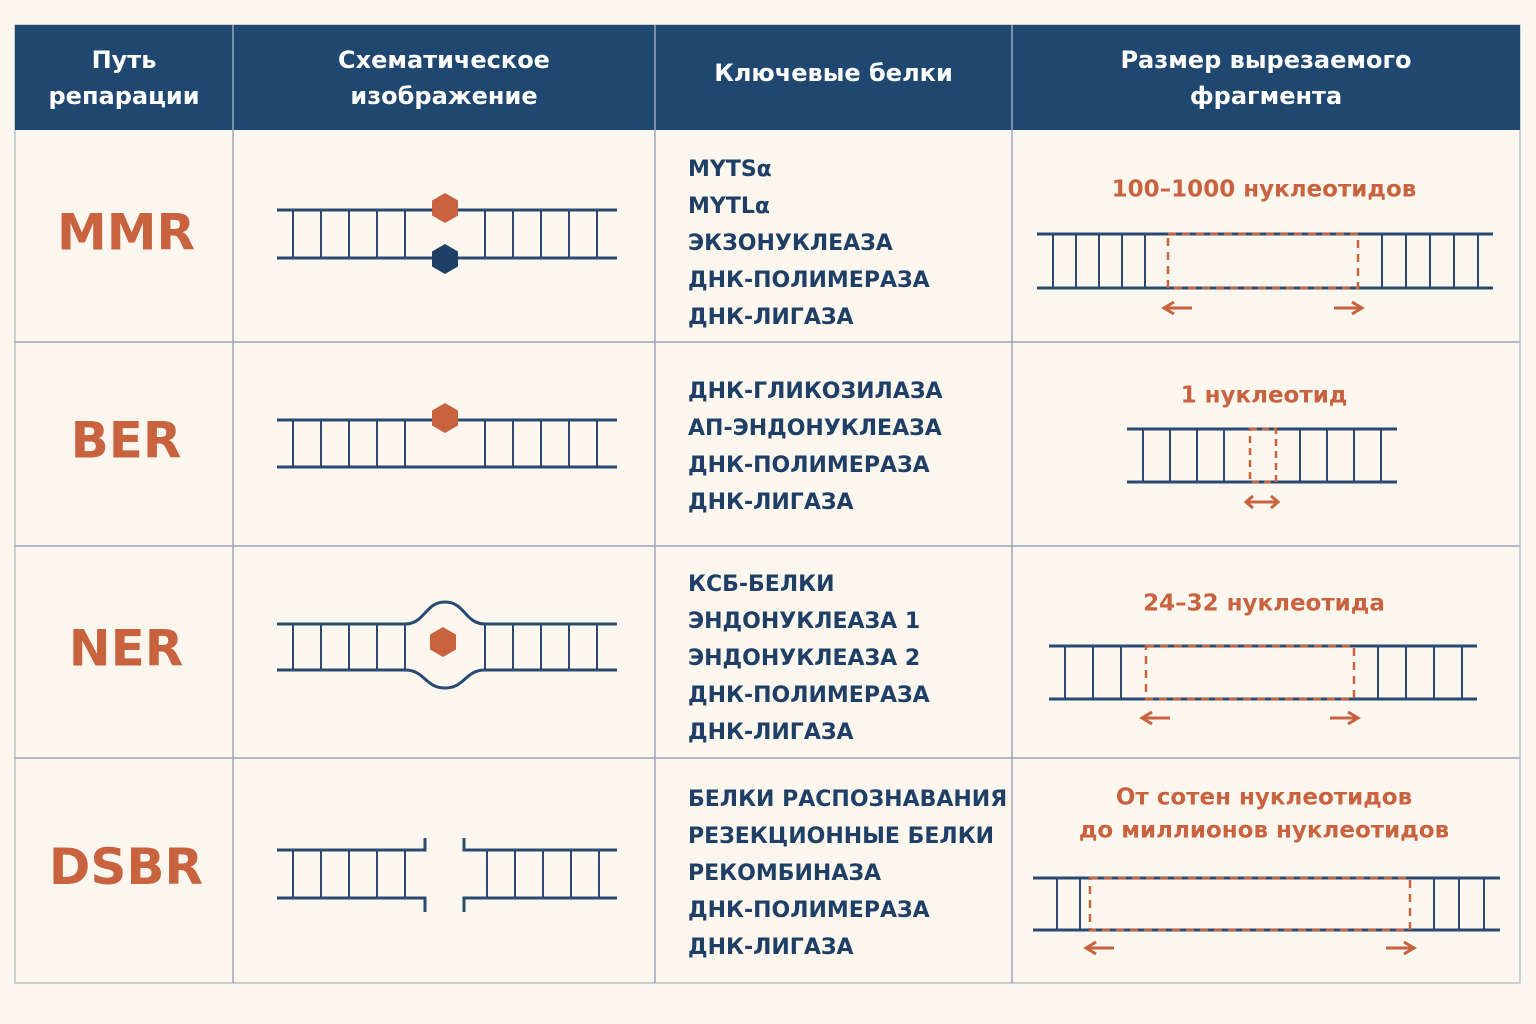 This screenshot has height=1024, width=1536. I want to click on header-bg, so click(767, 77).